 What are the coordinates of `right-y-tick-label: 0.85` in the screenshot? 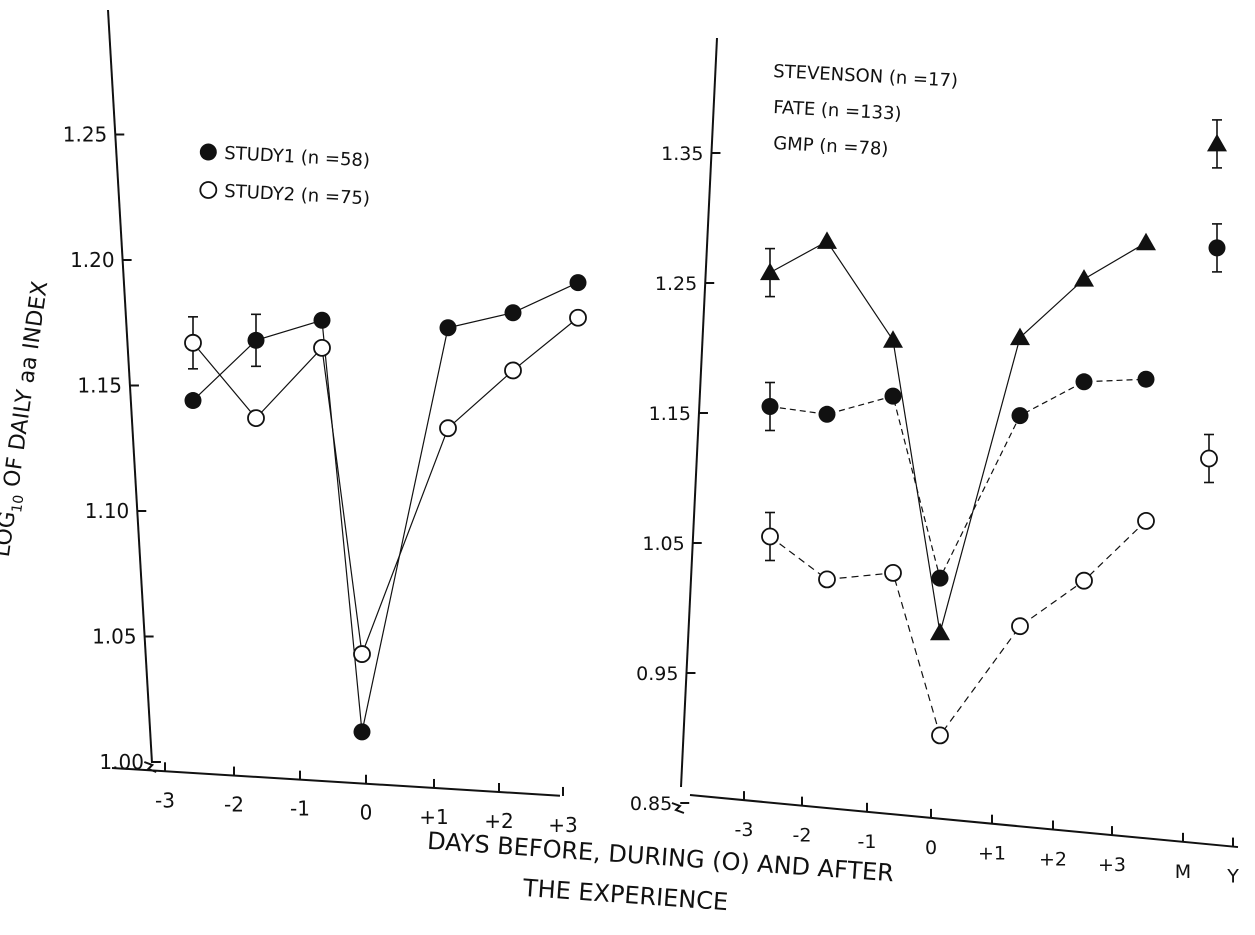 It's located at (651, 804).